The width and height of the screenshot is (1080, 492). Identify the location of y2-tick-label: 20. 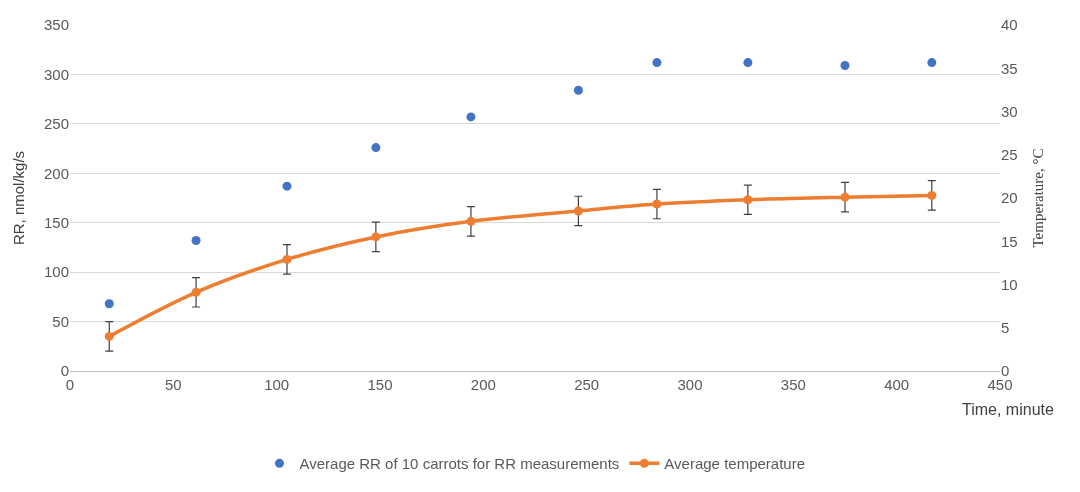
(1009, 198).